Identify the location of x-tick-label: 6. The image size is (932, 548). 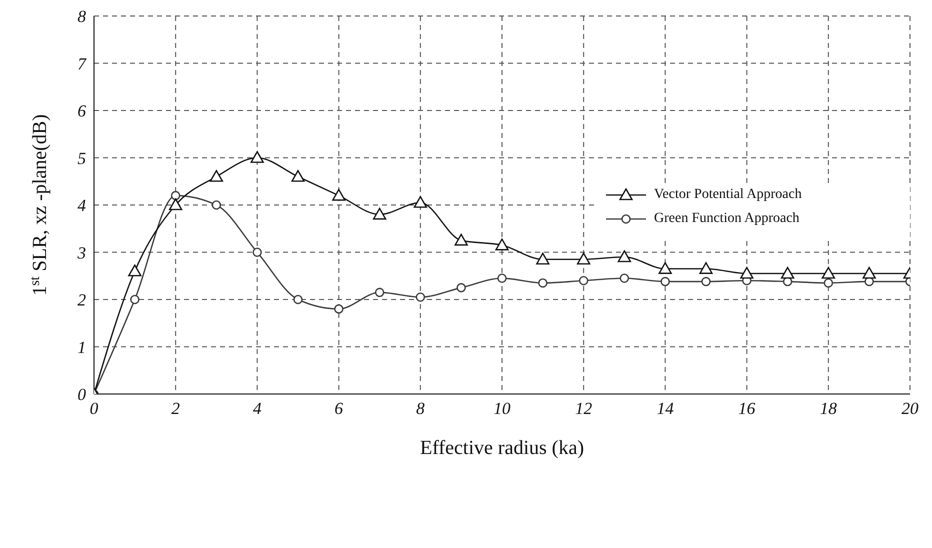
(339, 408).